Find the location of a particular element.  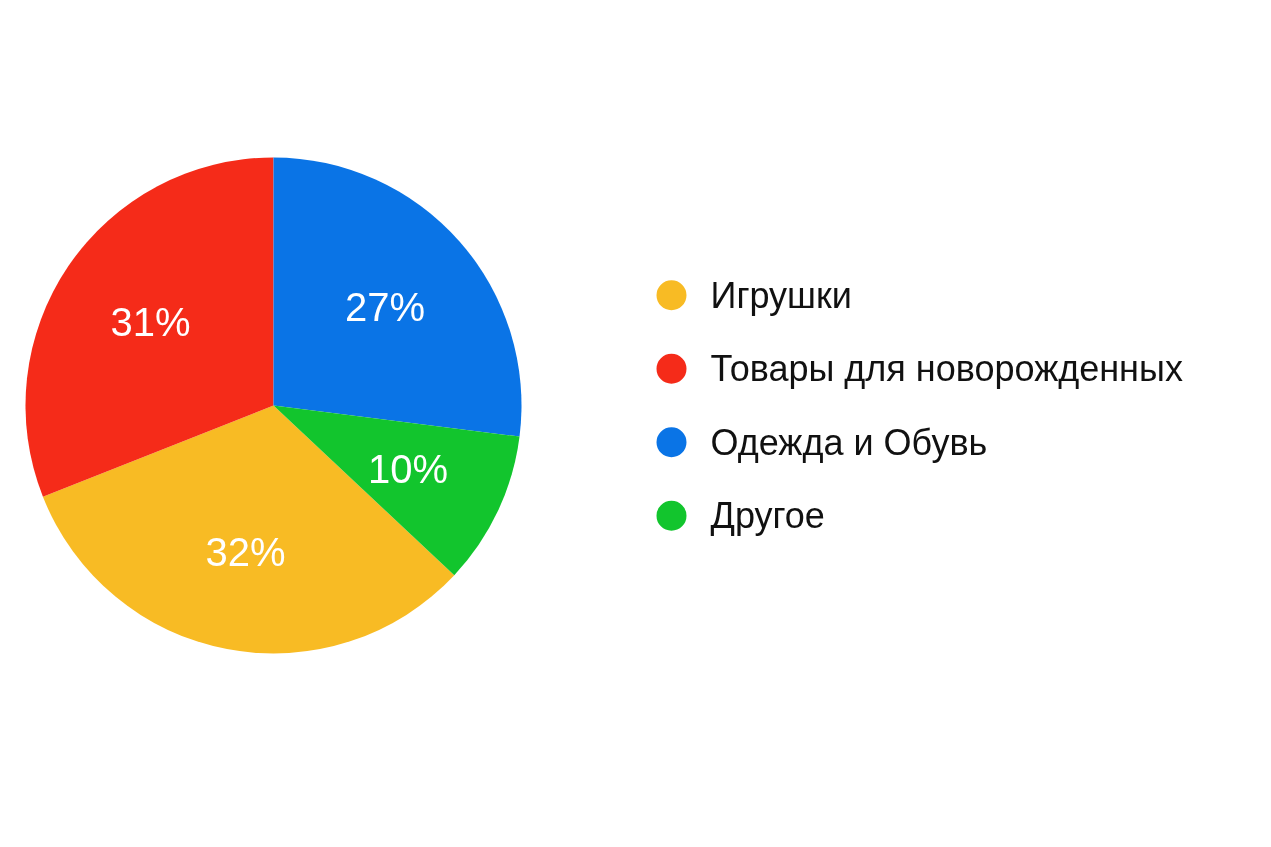

legend-label: Товары для новорожденных is located at coordinates (946, 369).